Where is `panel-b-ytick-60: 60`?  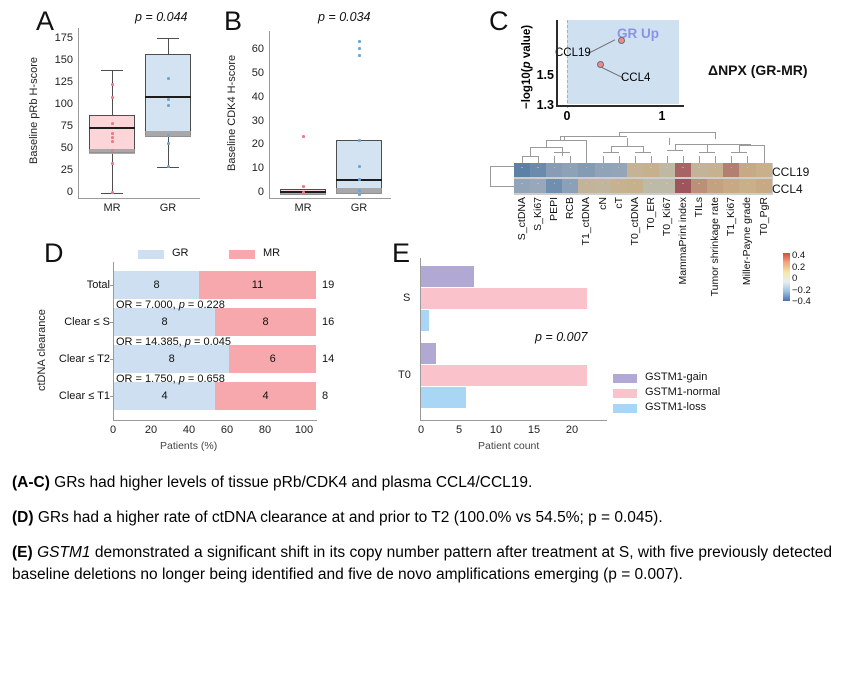
panel-b-ytick-60: 60 is located at coordinates (257, 49).